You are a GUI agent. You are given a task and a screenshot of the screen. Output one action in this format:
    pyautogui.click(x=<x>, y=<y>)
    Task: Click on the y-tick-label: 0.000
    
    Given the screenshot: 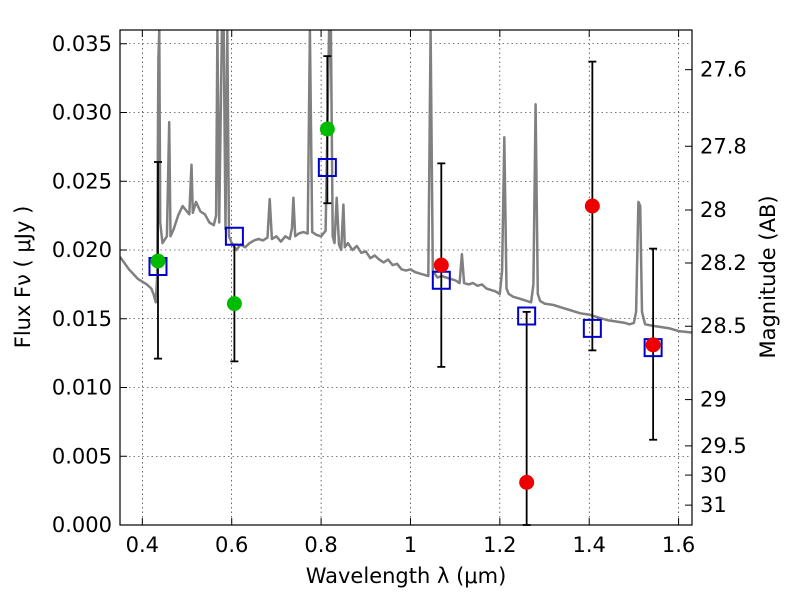 What is the action you would take?
    pyautogui.click(x=82, y=525)
    